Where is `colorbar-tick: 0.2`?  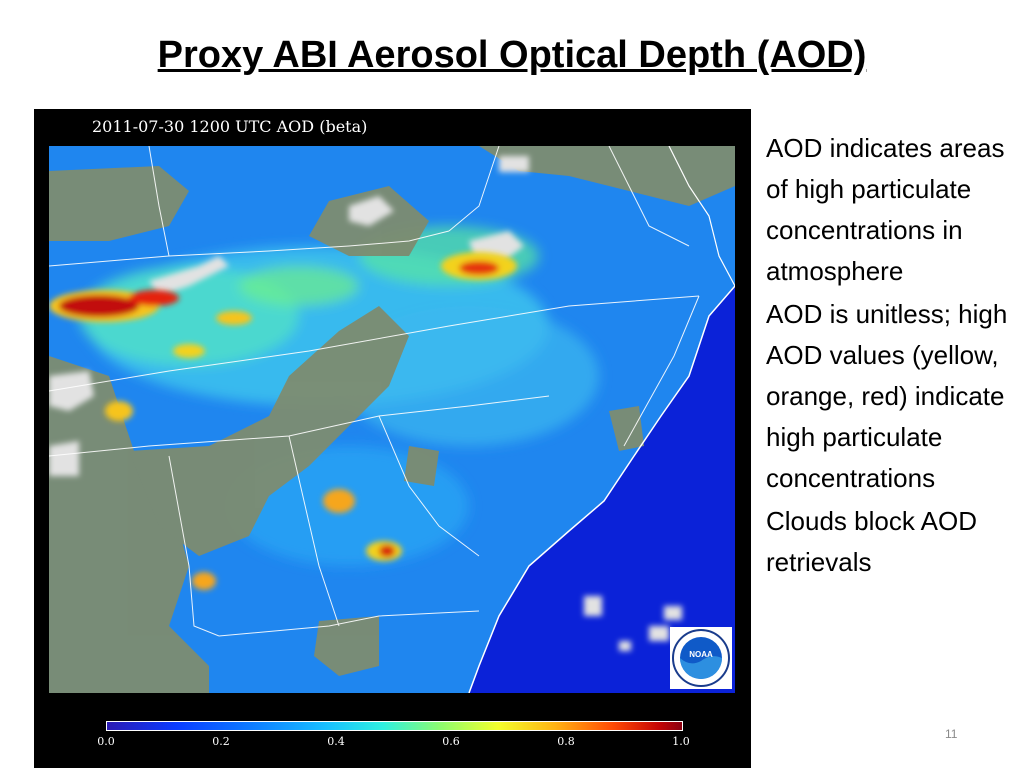
colorbar-tick: 0.2 is located at coordinates (221, 741).